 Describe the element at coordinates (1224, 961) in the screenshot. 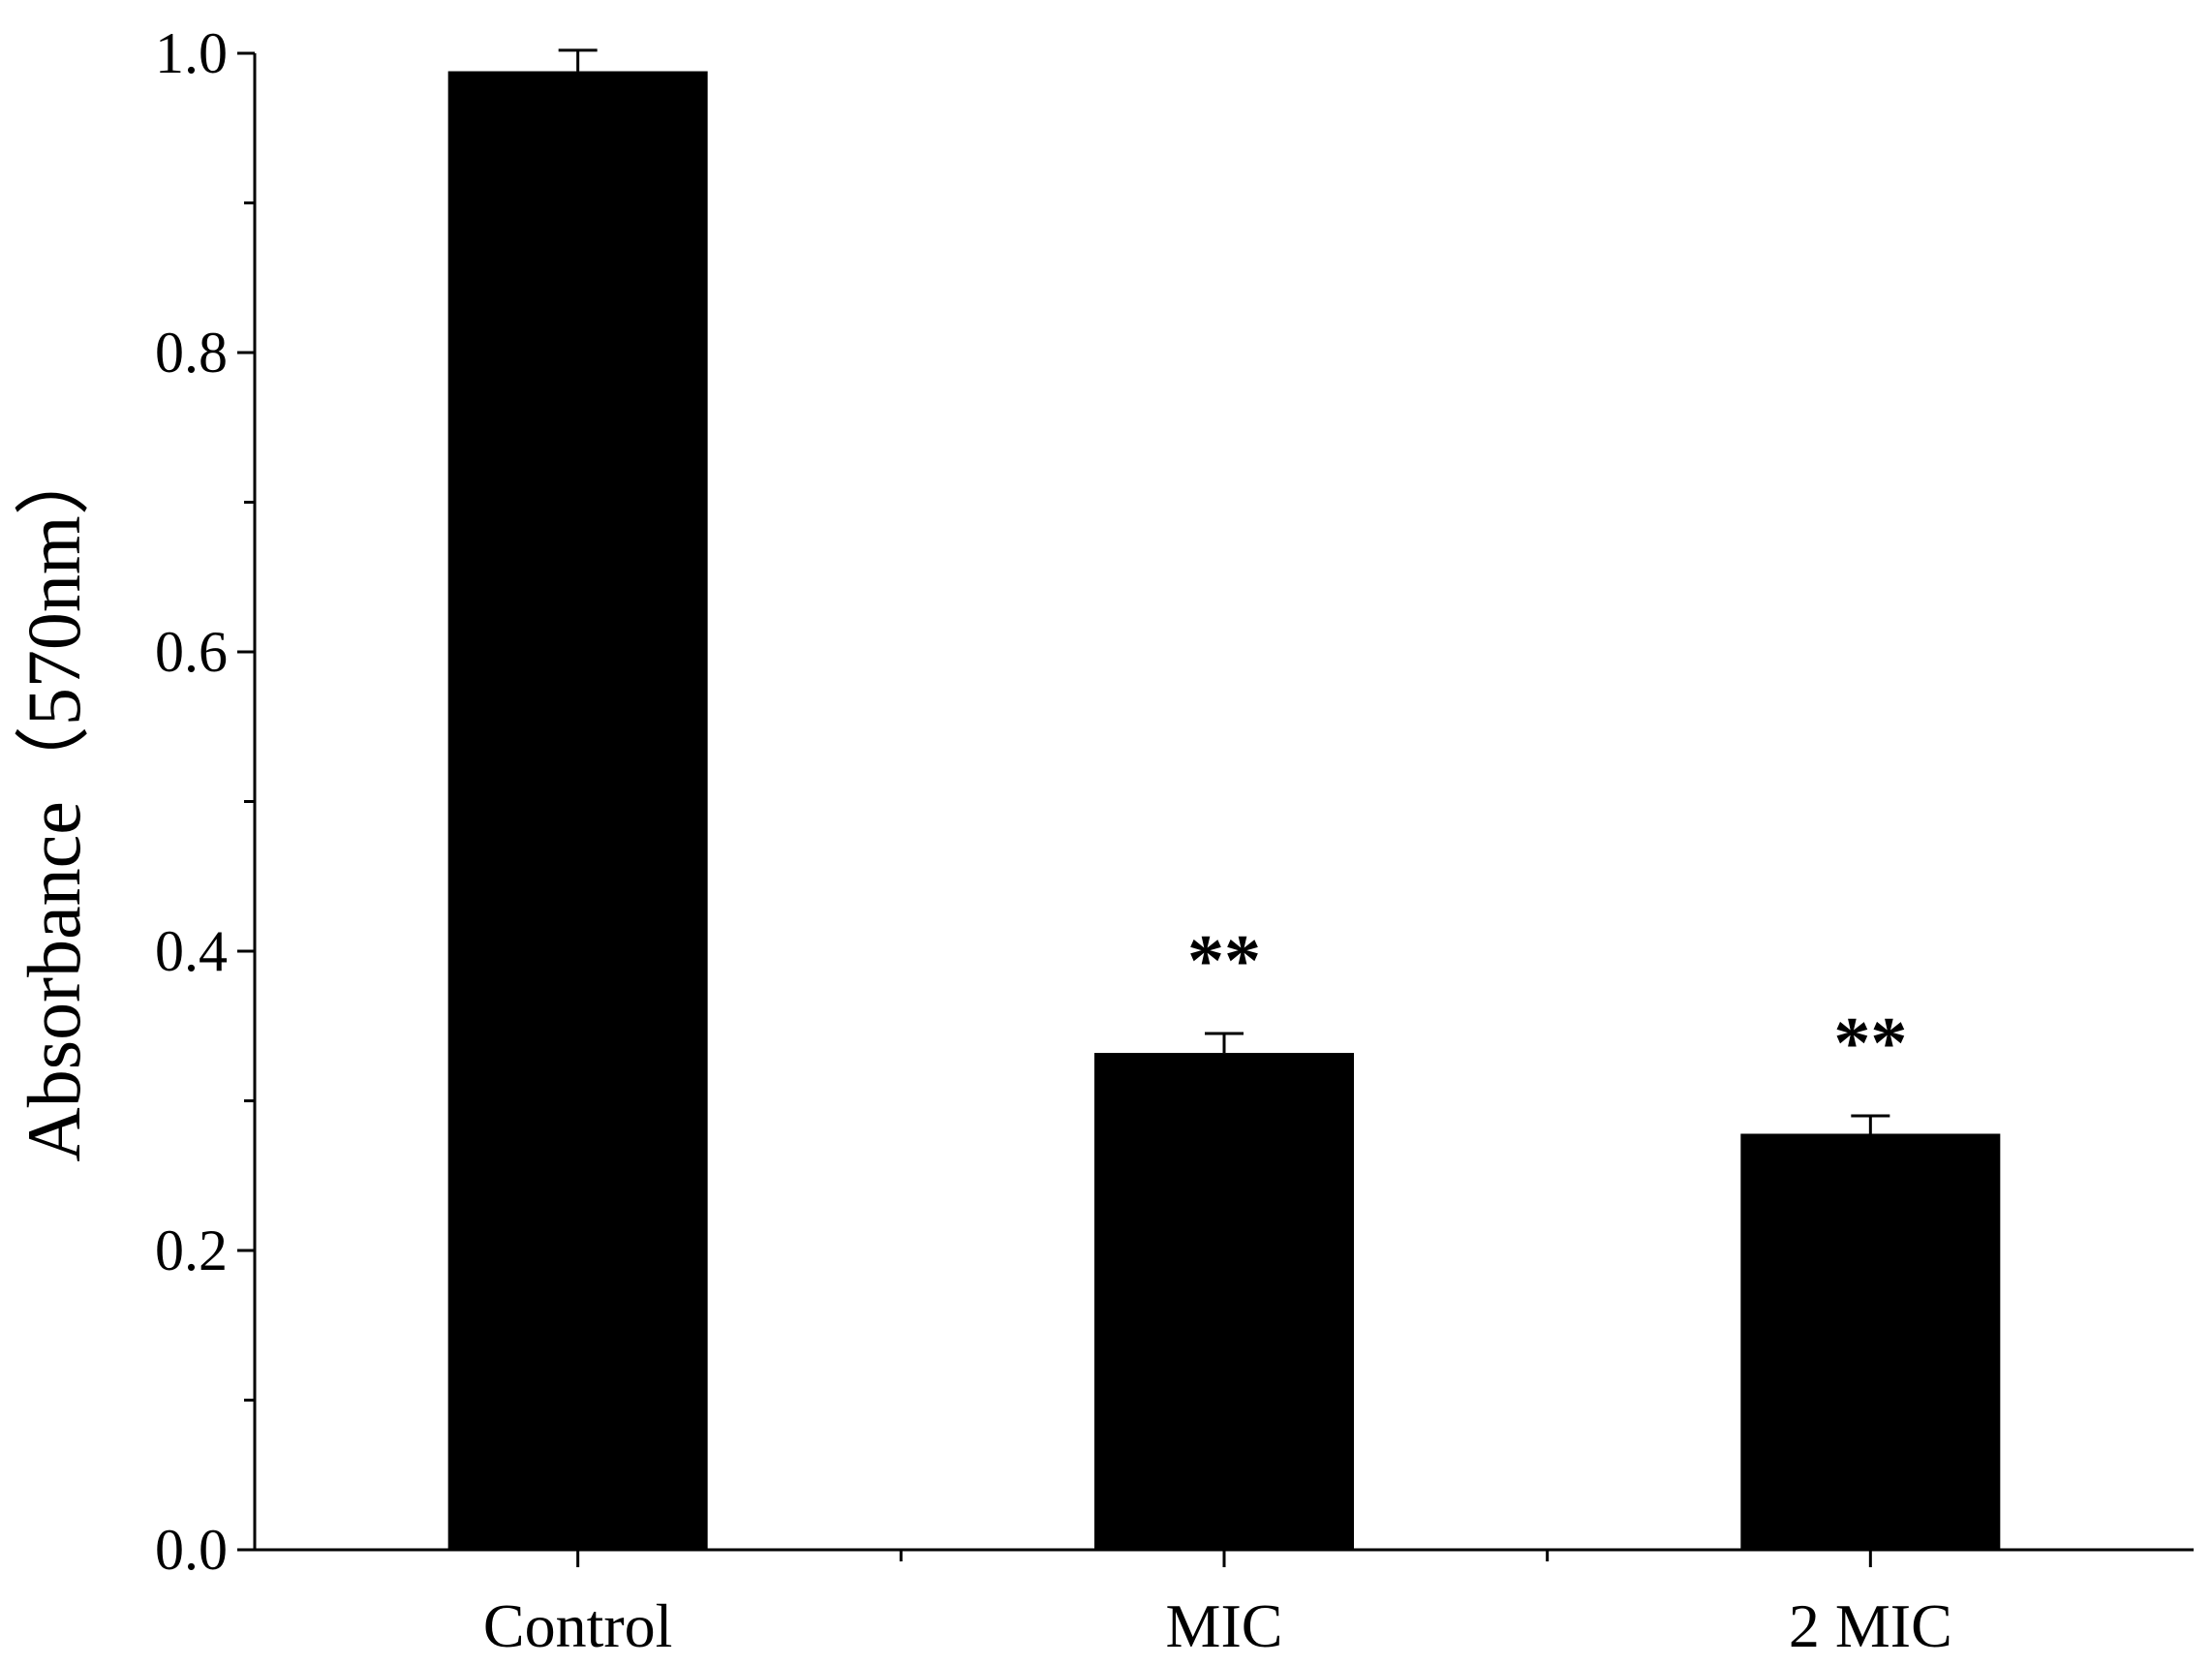

I see `significance-label-1: **` at that location.